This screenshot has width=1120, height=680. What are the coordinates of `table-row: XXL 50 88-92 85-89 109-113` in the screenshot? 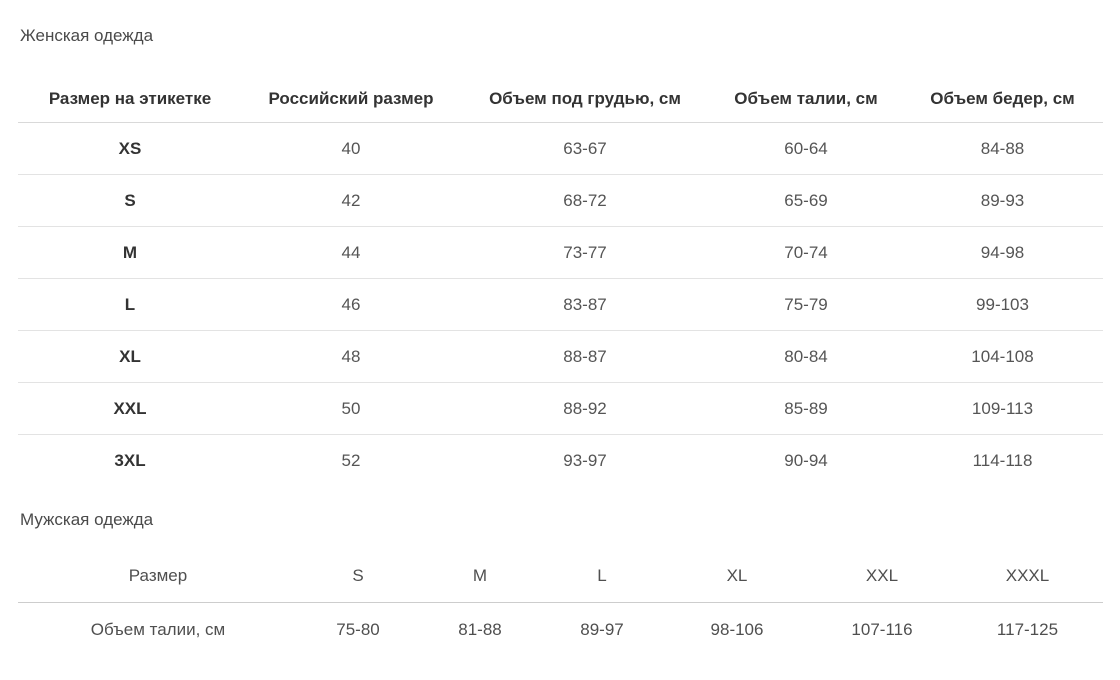 It's located at (560, 408).